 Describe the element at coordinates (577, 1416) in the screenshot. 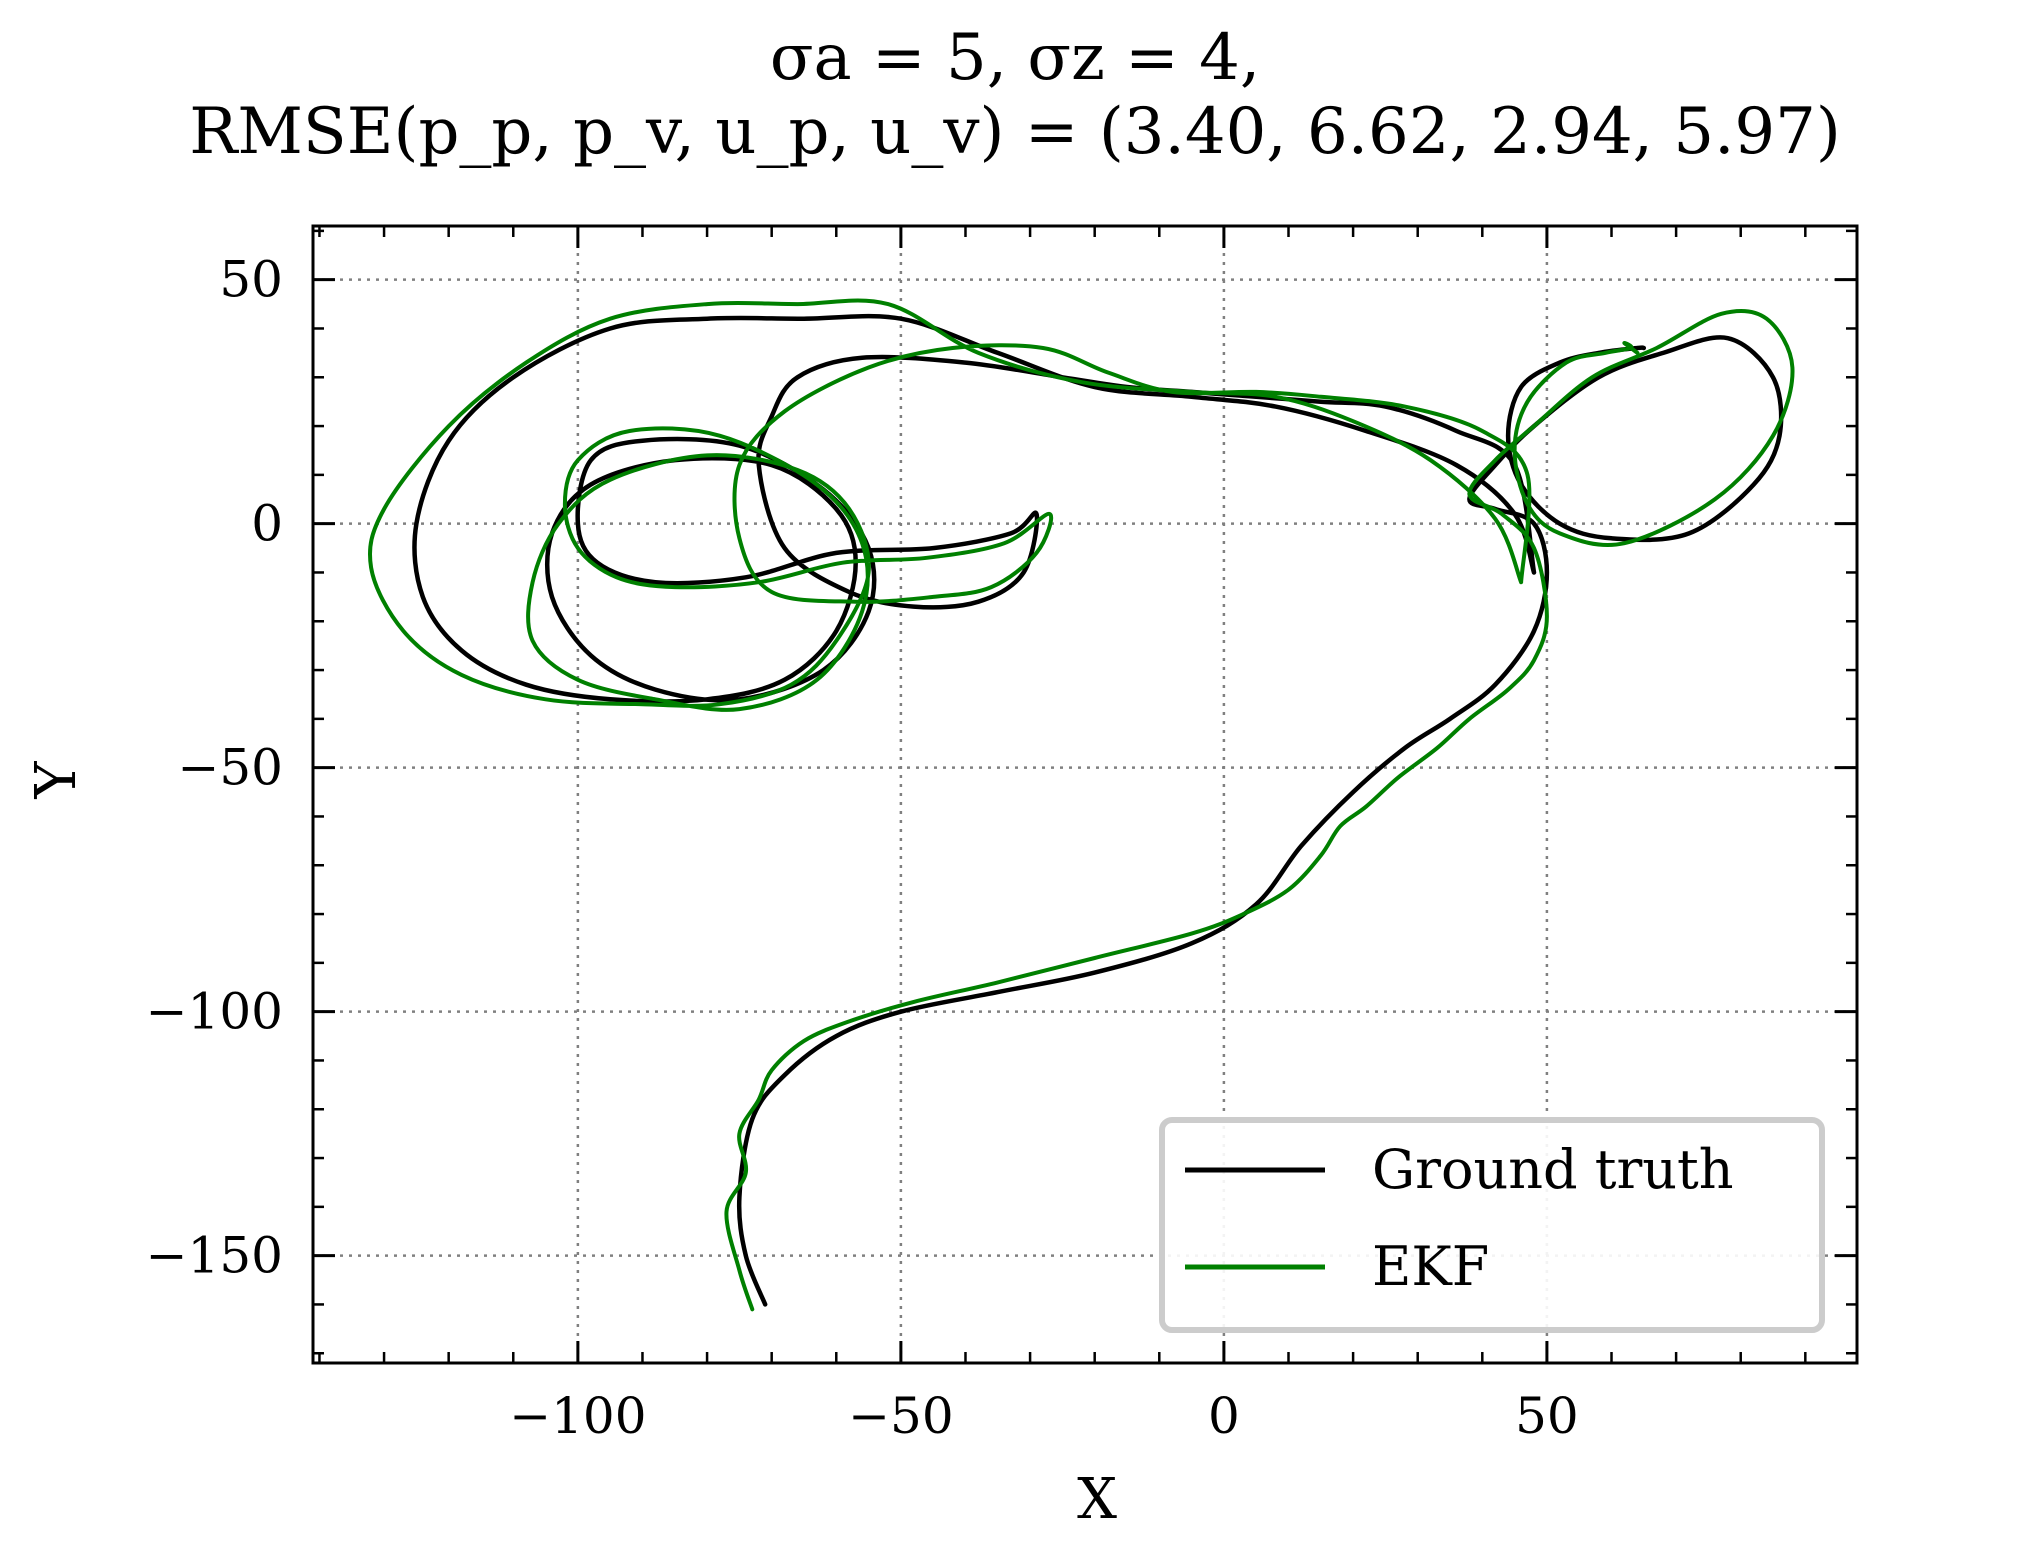

I see `x-tick-label: −100` at that location.